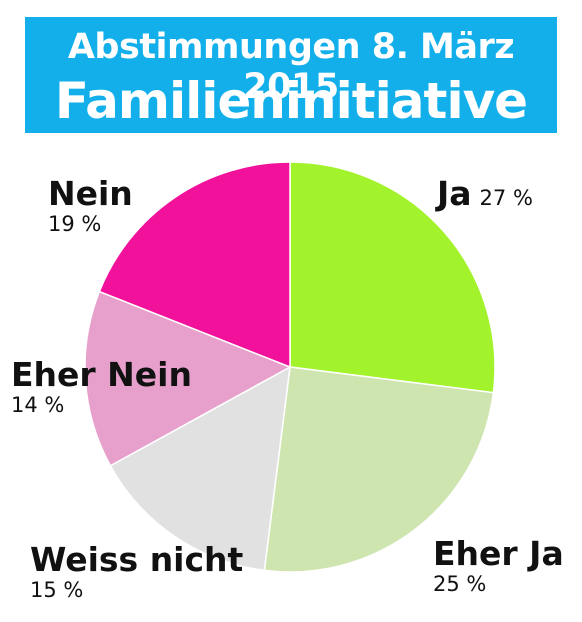 This screenshot has height=622, width=582. I want to click on label-eher-ja-pct: 25 %, so click(460, 584).